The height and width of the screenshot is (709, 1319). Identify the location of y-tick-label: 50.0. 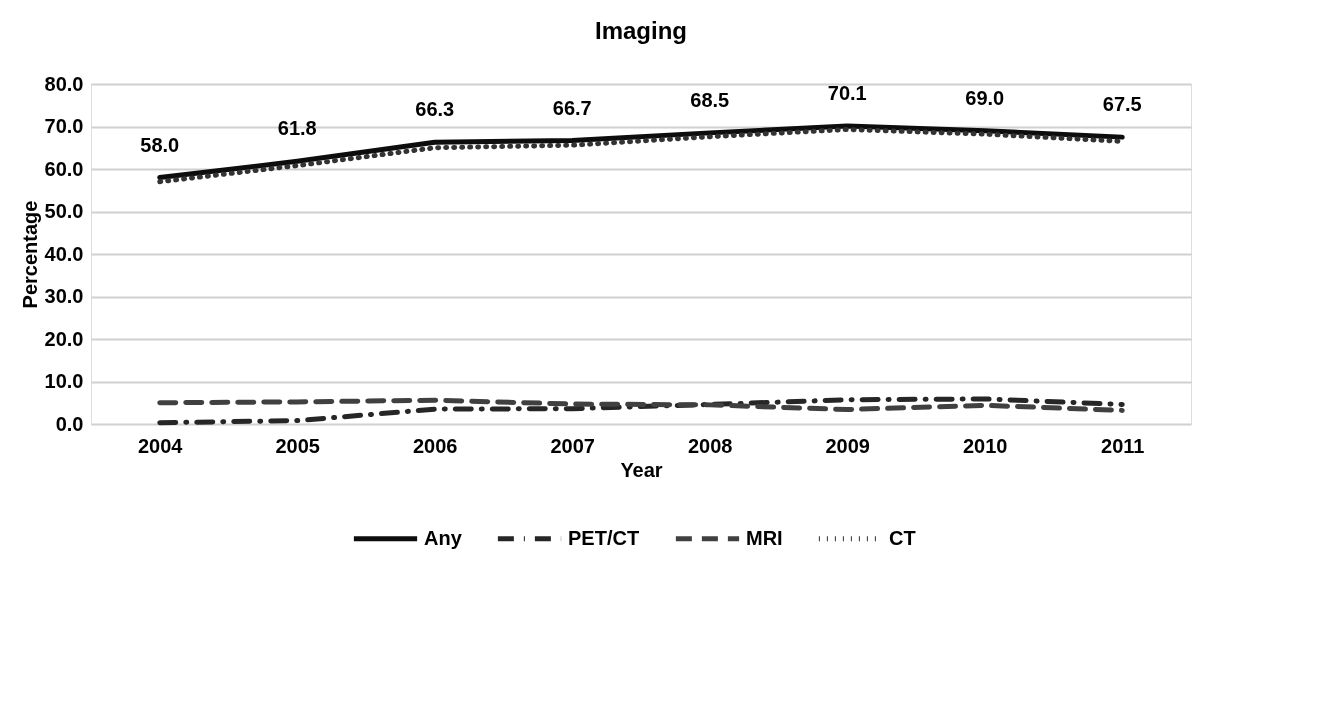
(64, 211).